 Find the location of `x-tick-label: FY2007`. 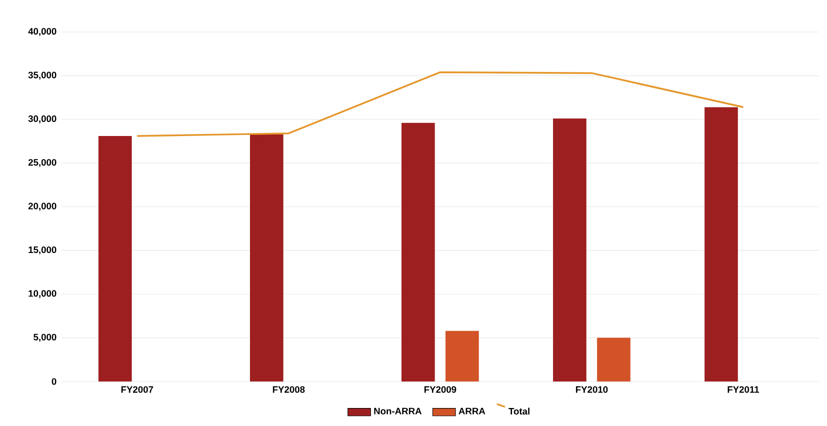

x-tick-label: FY2007 is located at coordinates (137, 390).